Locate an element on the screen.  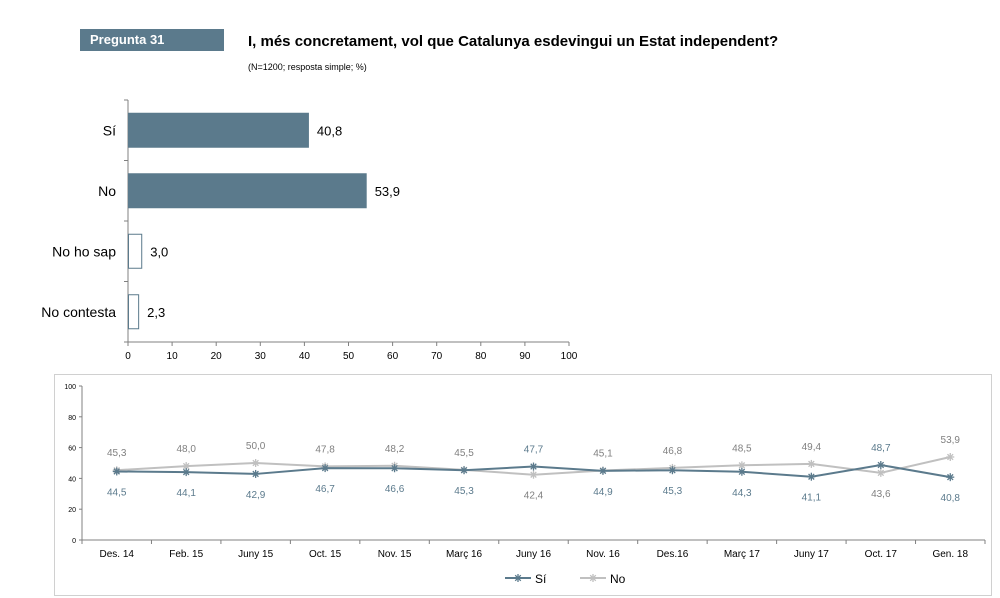
bar-value-label: 2,3 is located at coordinates (156, 312).